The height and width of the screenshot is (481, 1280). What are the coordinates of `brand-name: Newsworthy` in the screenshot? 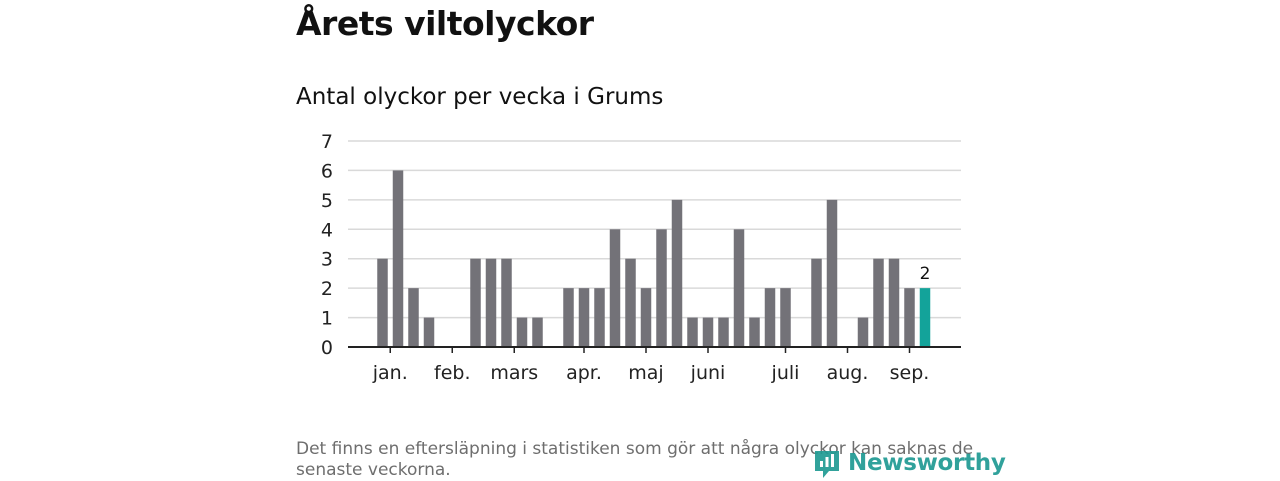 It's located at (927, 463).